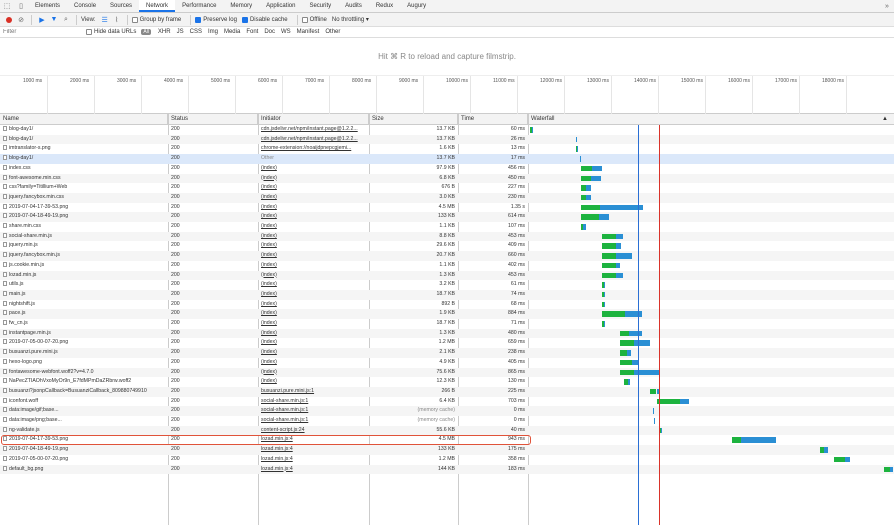 The height and width of the screenshot is (525, 894). Describe the element at coordinates (84, 314) in the screenshot. I see `request-name: pace.js` at that location.